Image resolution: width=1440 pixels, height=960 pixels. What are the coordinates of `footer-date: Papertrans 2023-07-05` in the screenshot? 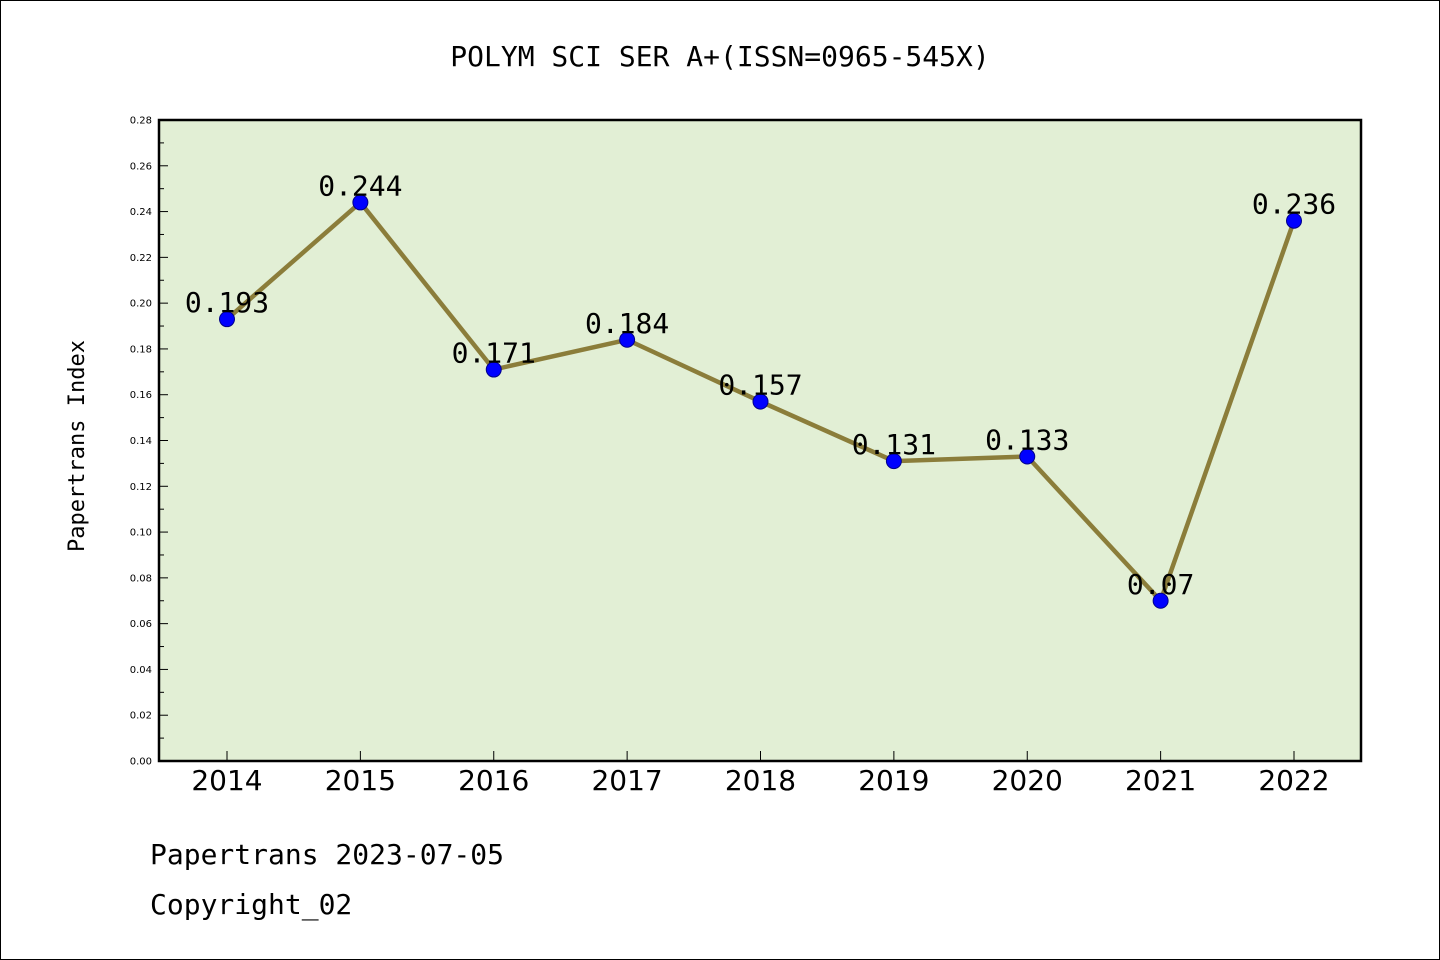 It's located at (327, 854).